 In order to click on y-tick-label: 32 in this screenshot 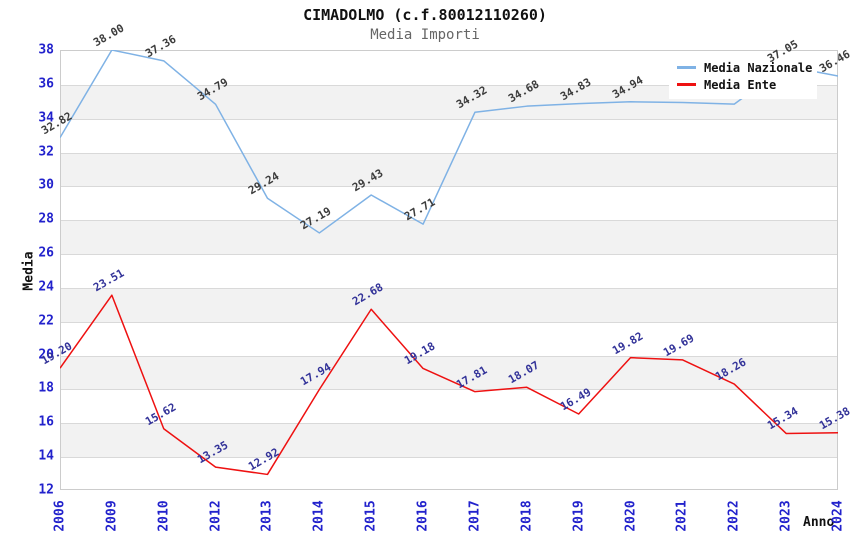, I will do `click(46, 152)`.